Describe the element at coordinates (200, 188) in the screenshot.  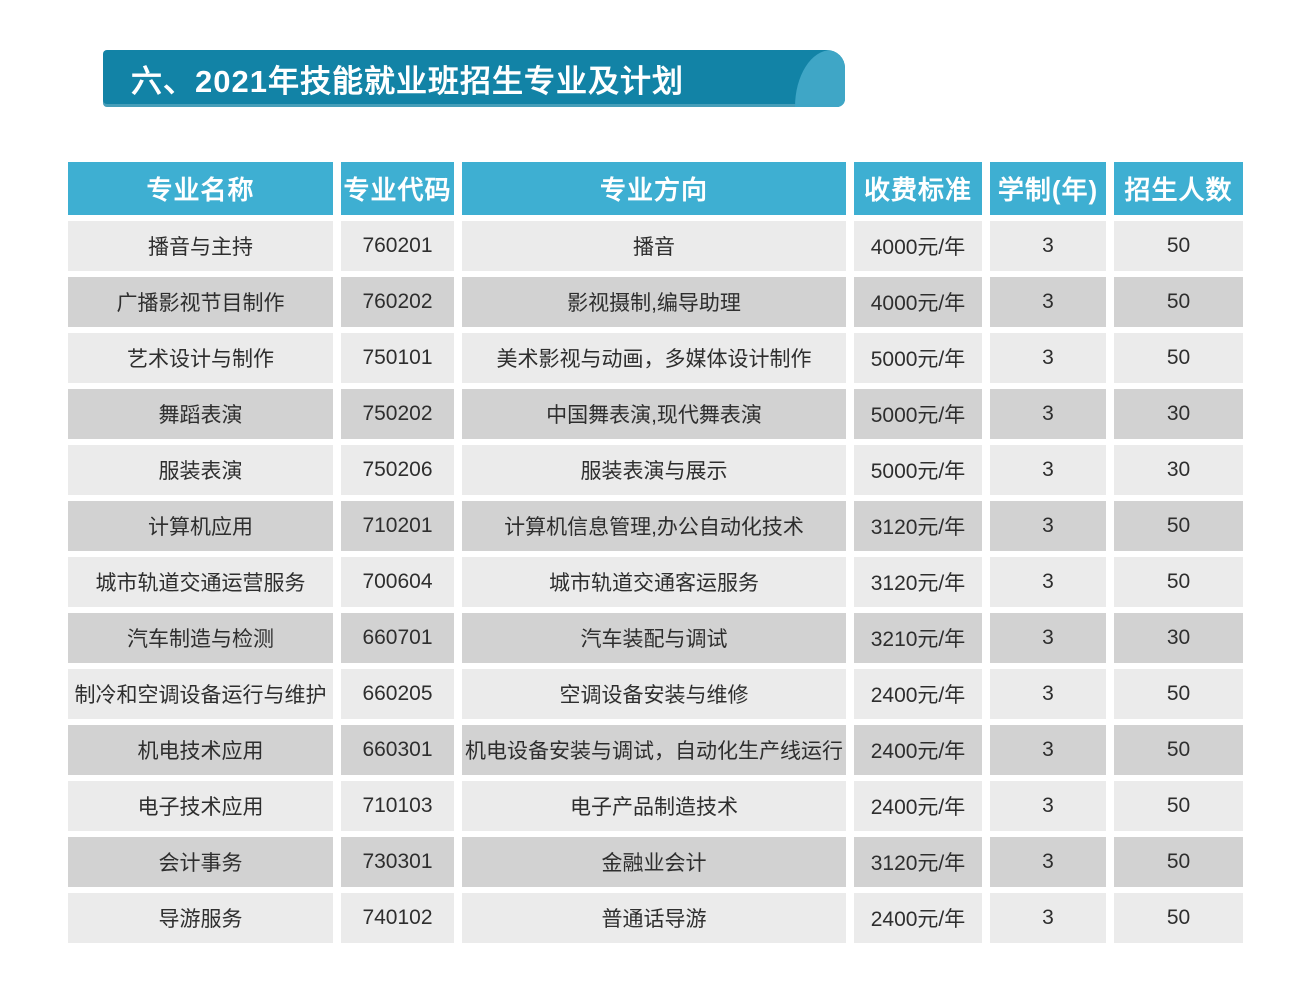
I see `column-header-major-name: 专业名称` at that location.